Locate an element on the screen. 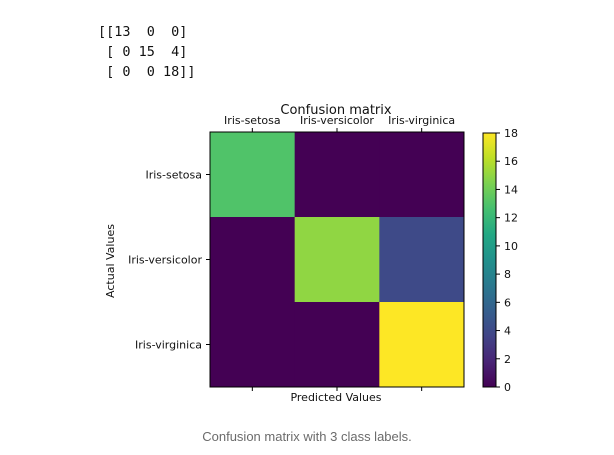 Image resolution: width=614 pixels, height=455 pixels. colorbar-tick-label: 18 is located at coordinates (511, 133).